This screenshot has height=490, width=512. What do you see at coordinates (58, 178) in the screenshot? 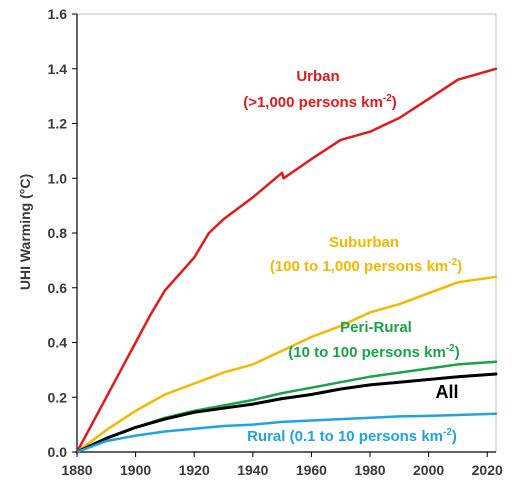
I see `y-tick-label: 1.0` at bounding box center [58, 178].